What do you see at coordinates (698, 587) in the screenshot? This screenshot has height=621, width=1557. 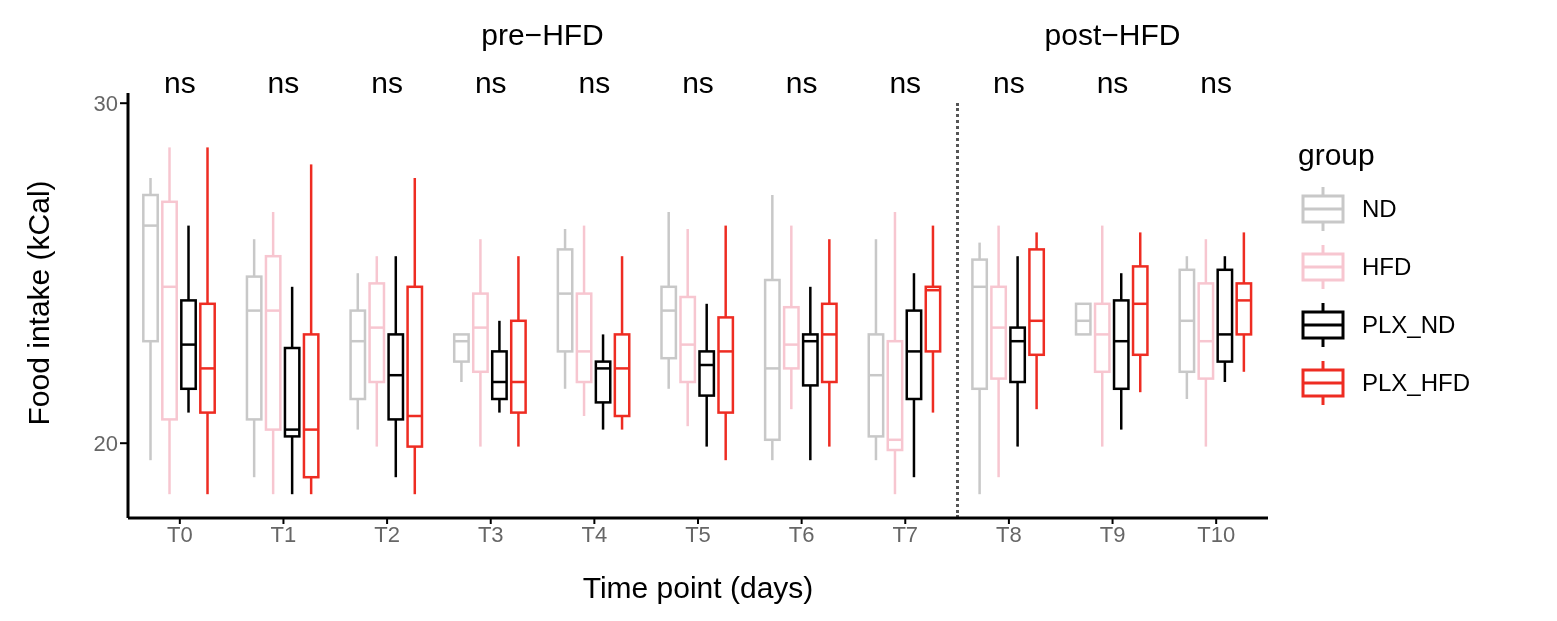 I see `x-axis-title: Time point (days)` at bounding box center [698, 587].